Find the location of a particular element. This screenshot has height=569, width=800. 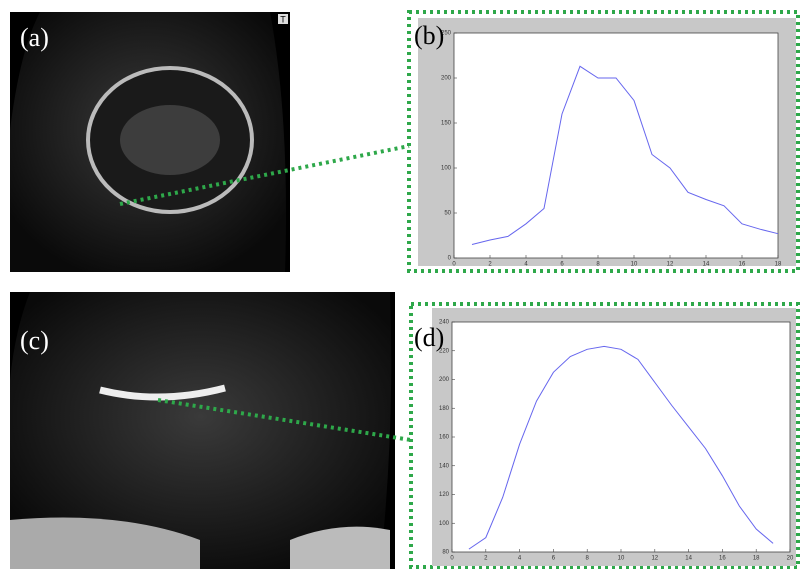

y-tick-label: 140 is located at coordinates (444, 466).